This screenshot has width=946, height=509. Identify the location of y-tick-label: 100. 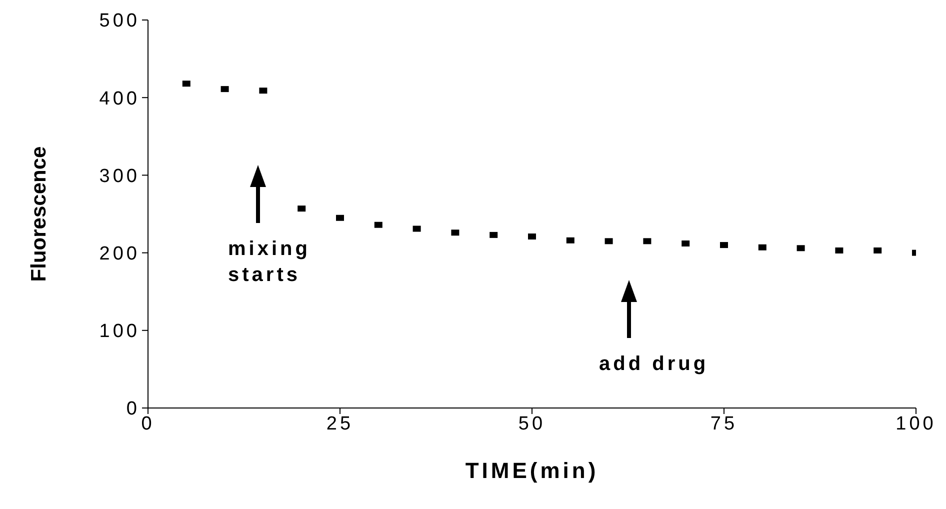
(119, 331).